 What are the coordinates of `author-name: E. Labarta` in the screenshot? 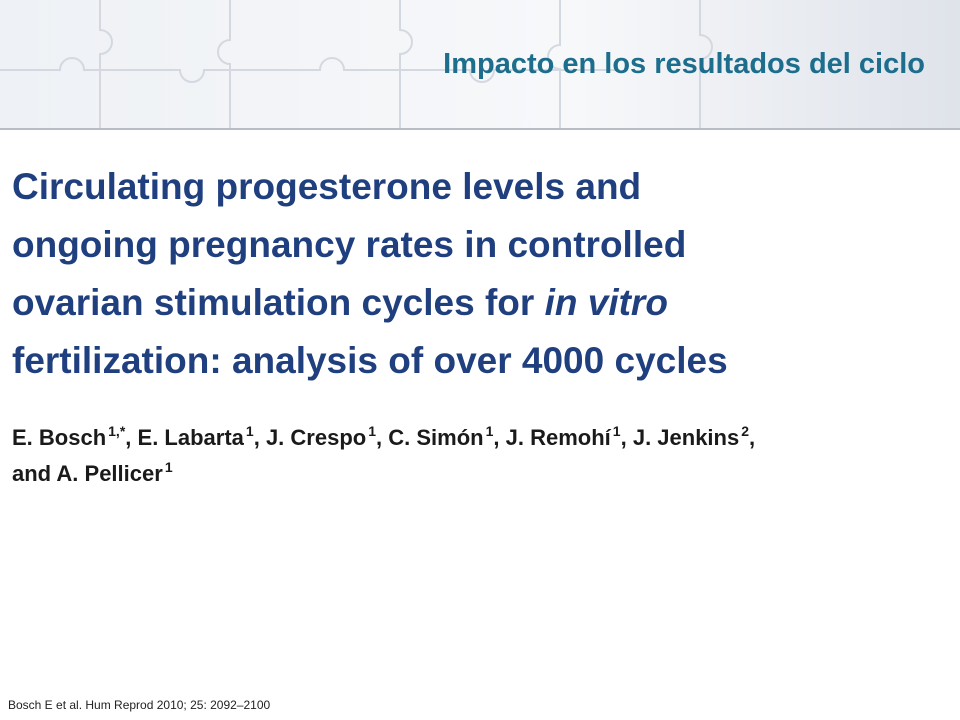 It's located at (190, 437).